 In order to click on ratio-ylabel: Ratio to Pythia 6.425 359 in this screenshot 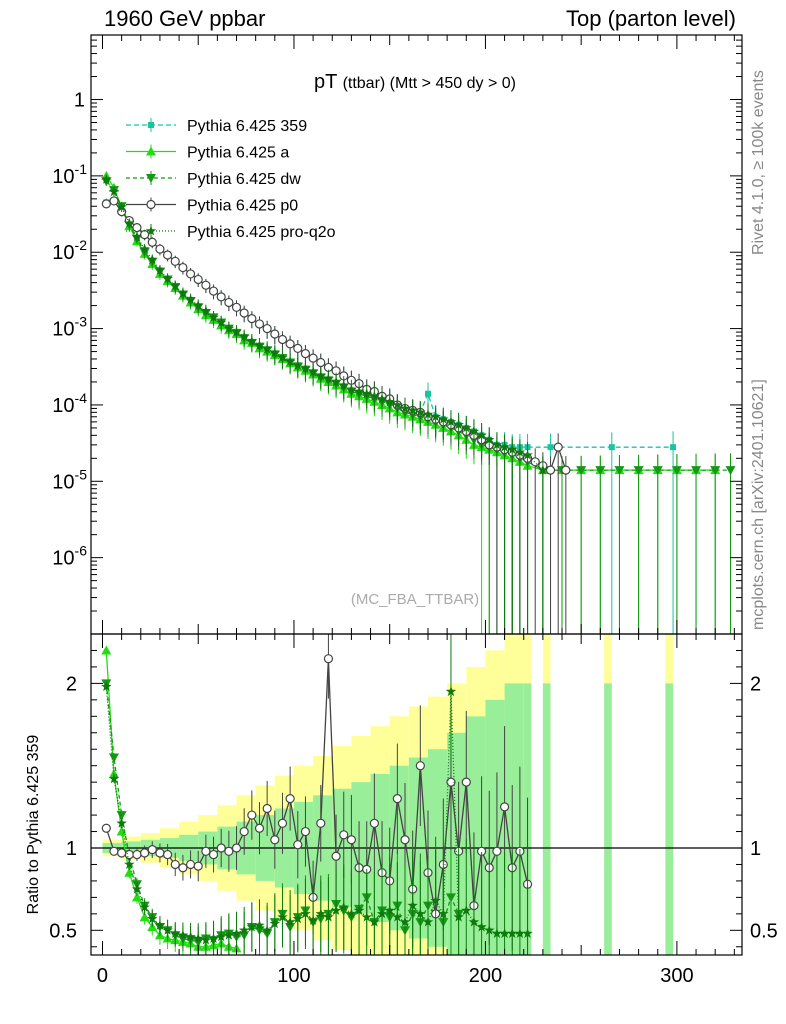, I will do `click(33, 825)`.